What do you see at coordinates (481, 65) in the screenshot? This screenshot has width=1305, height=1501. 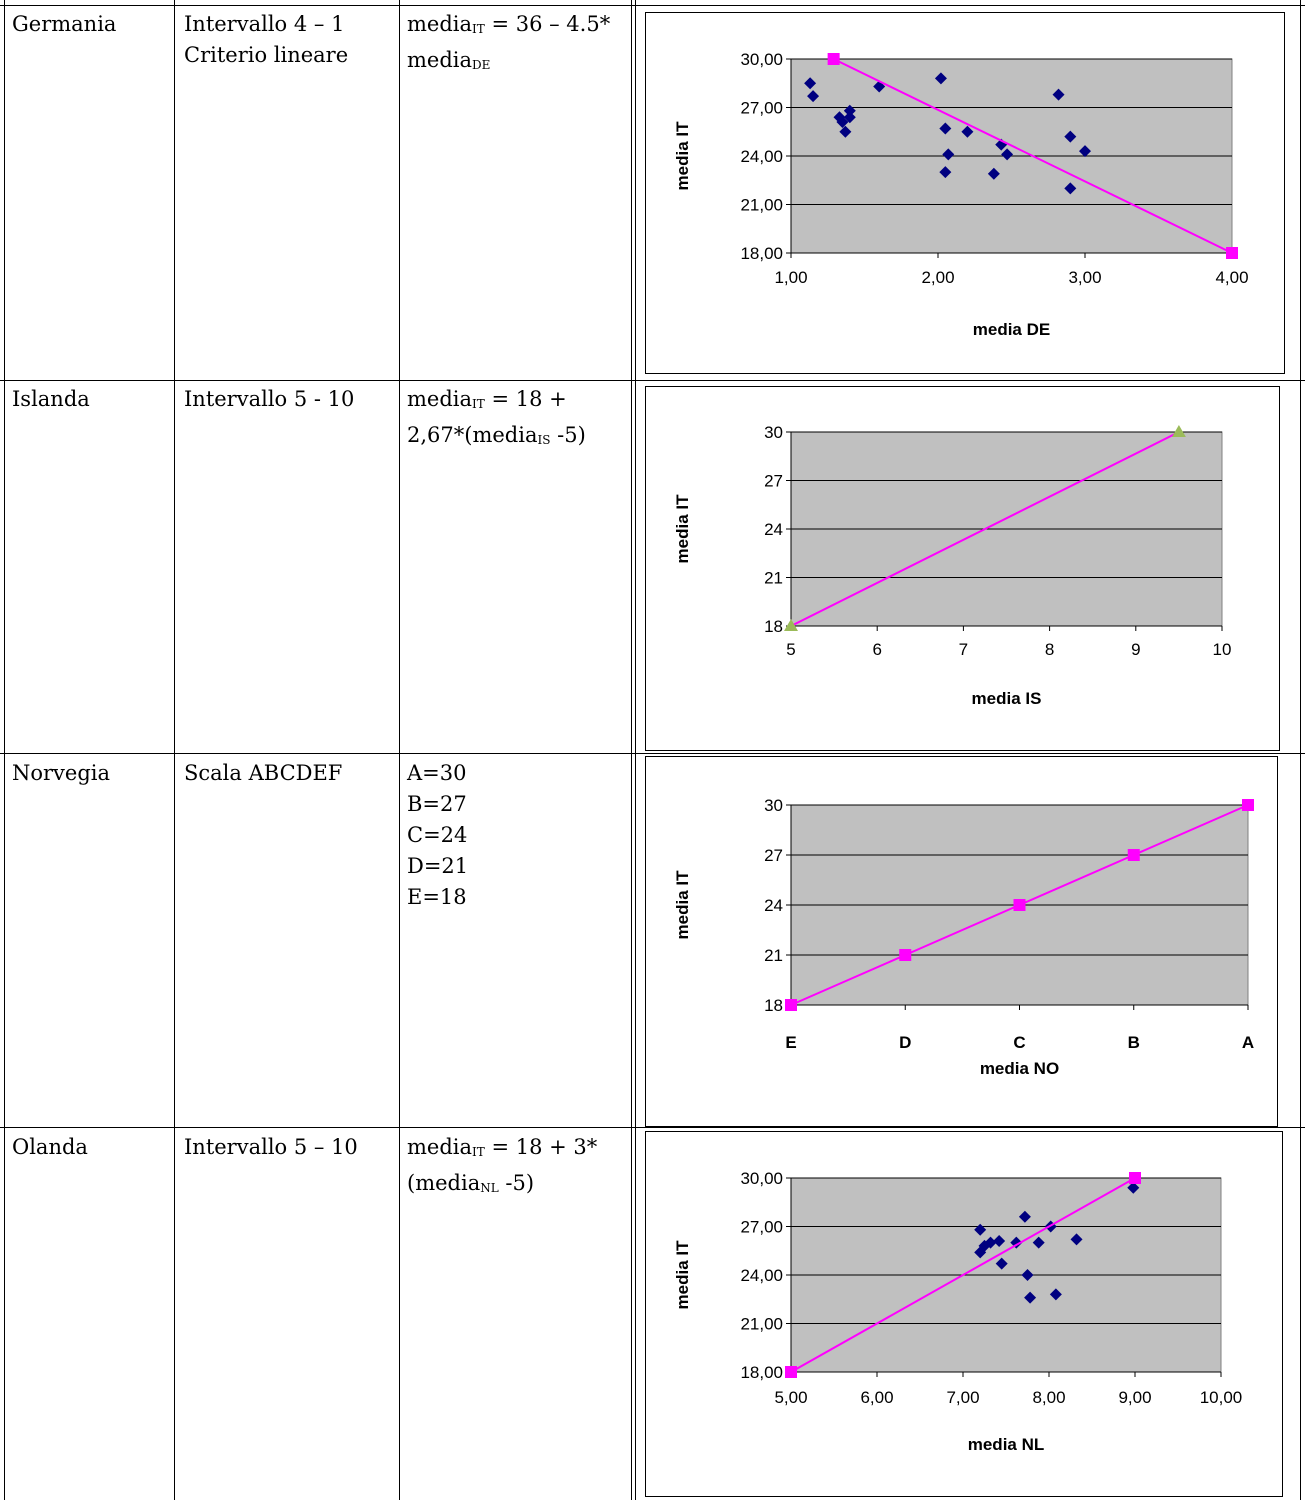 I see `formula-subscript: DE` at bounding box center [481, 65].